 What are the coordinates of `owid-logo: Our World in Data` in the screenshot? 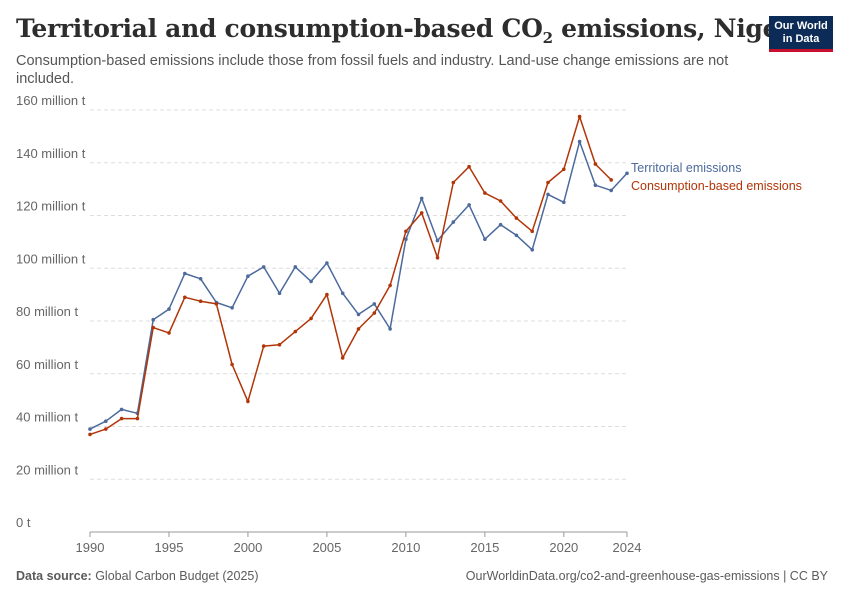 It's located at (801, 34).